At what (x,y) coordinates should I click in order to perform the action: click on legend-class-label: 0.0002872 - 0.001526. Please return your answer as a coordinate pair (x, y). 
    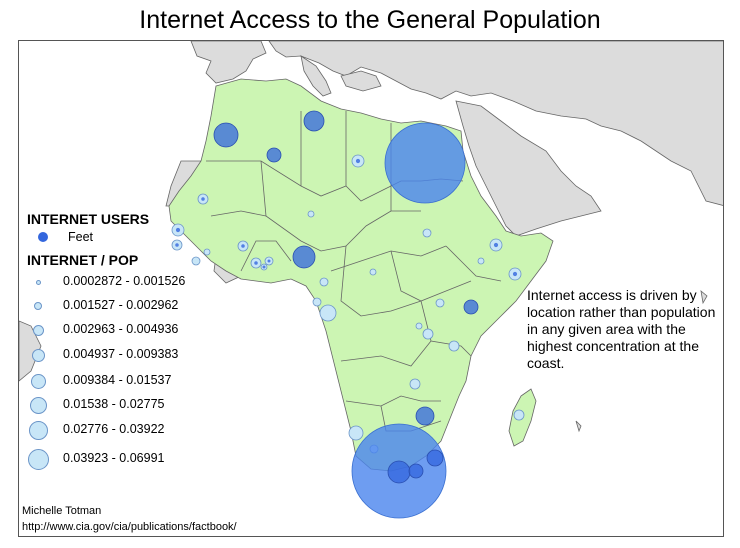
    Looking at the image, I should click on (124, 281).